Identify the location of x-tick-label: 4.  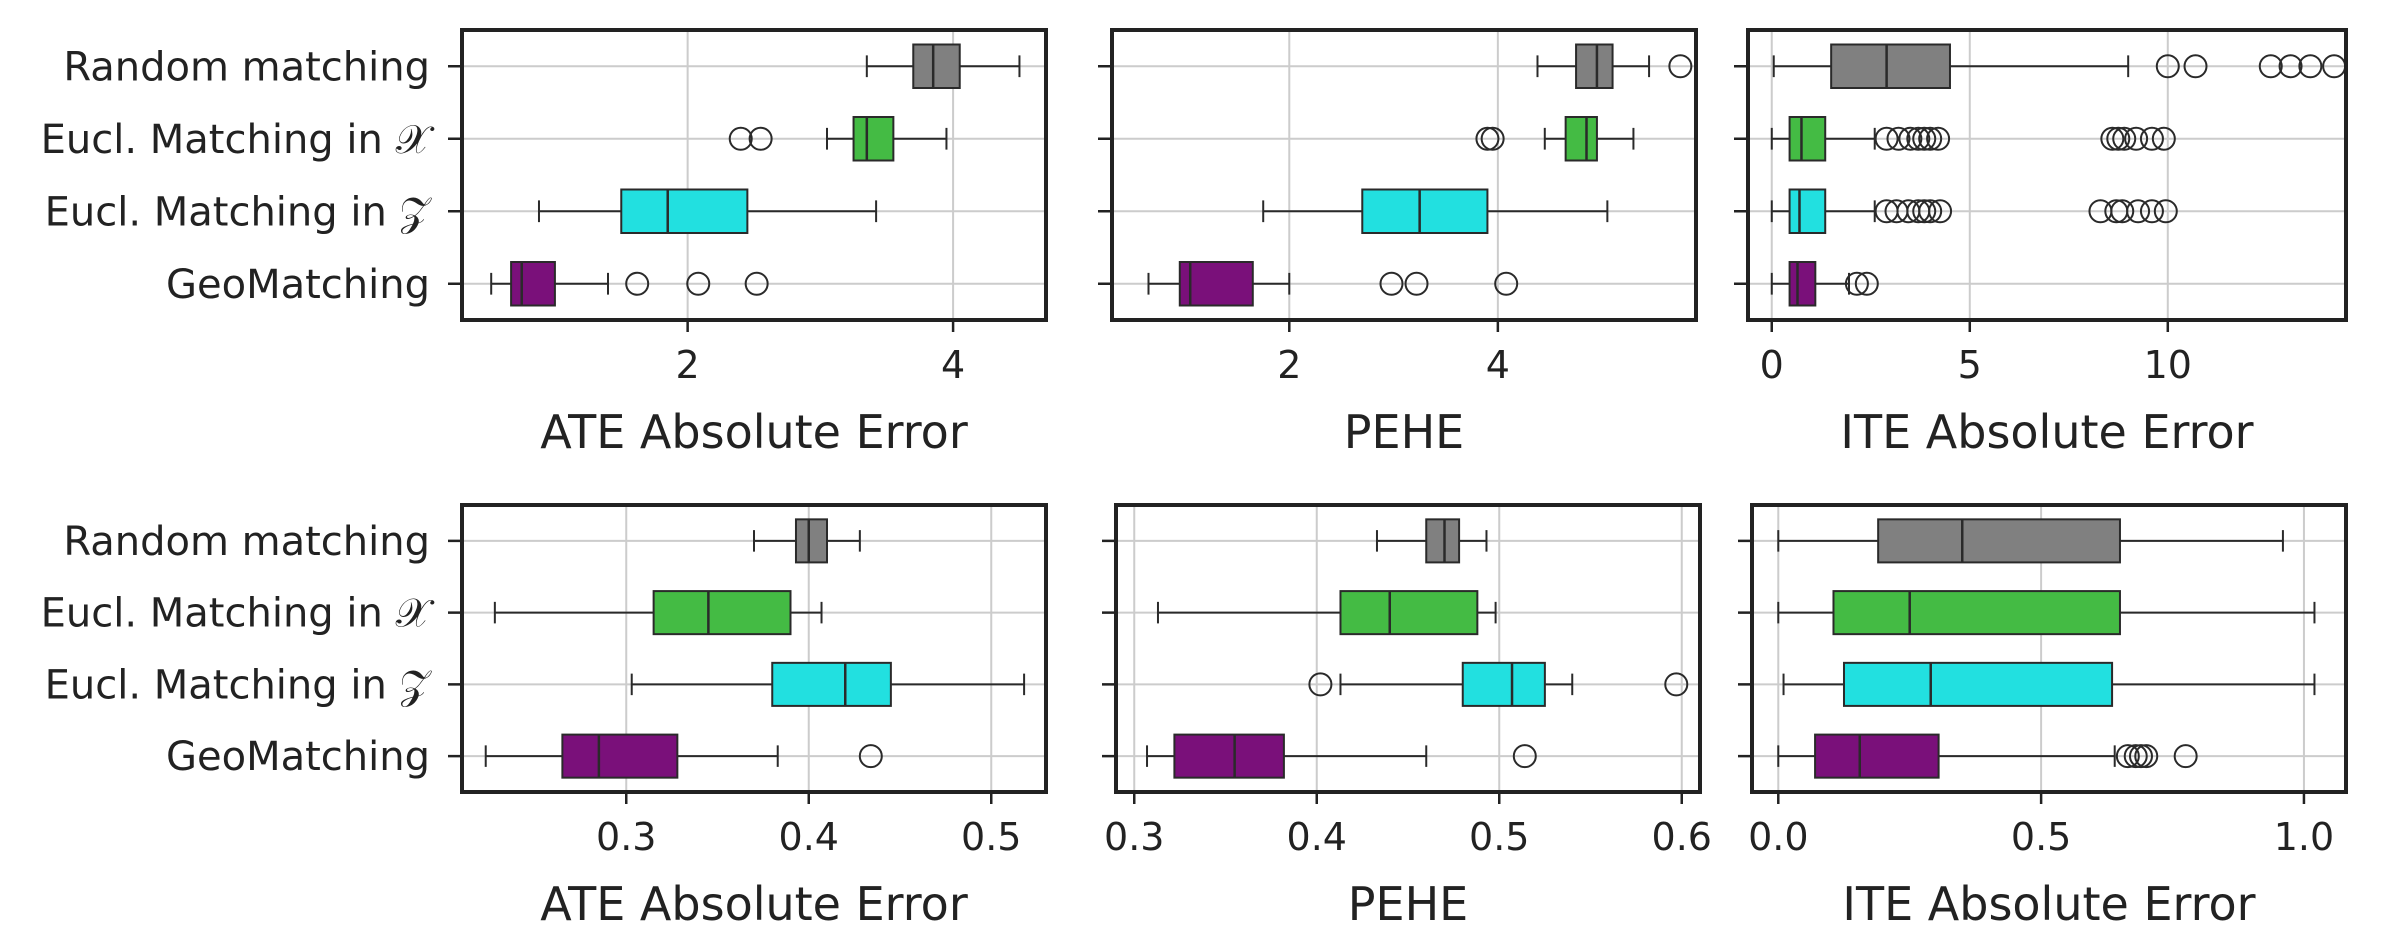
(953, 365).